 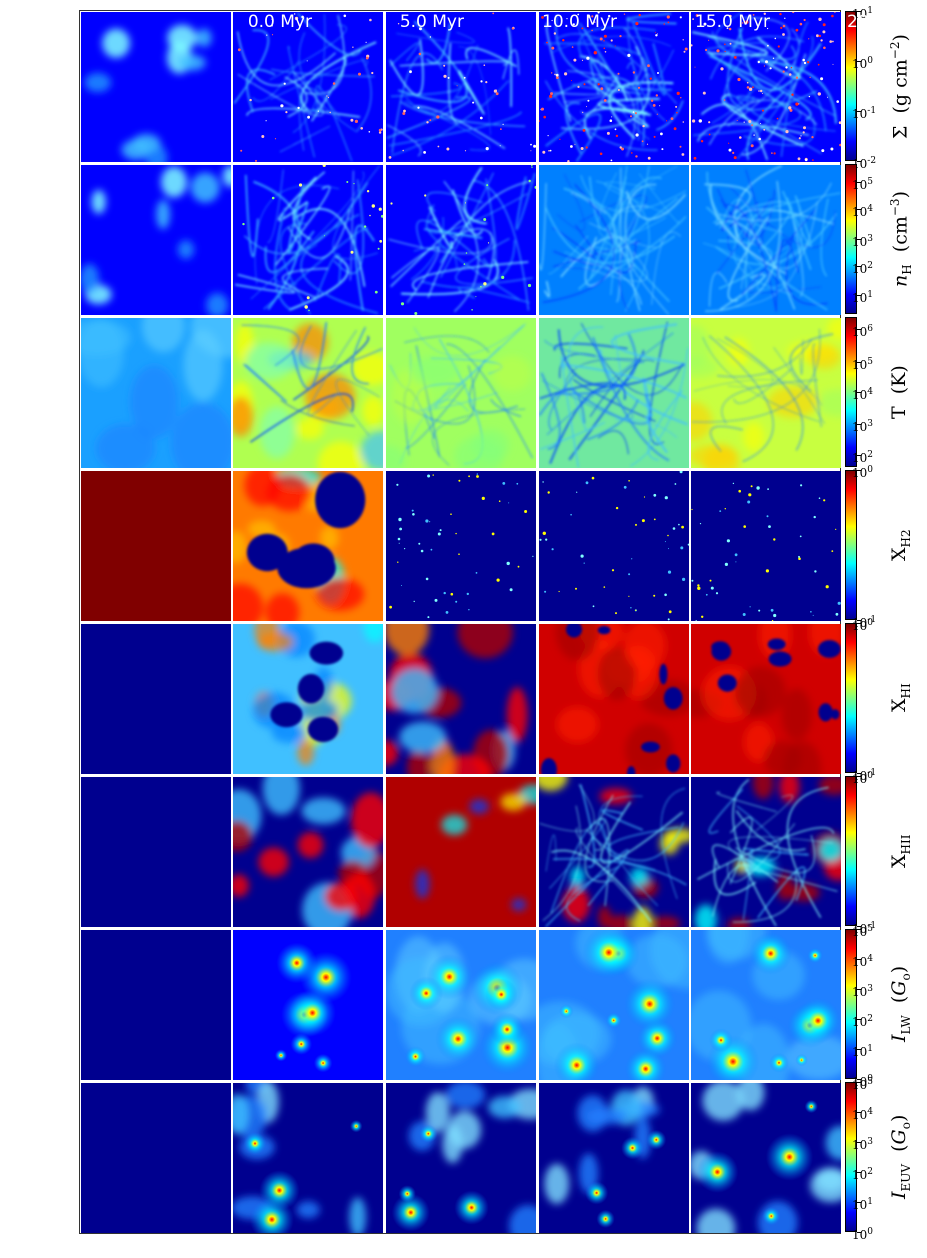 What do you see at coordinates (766, 852) in the screenshot?
I see `map-panel-xhii-t4` at bounding box center [766, 852].